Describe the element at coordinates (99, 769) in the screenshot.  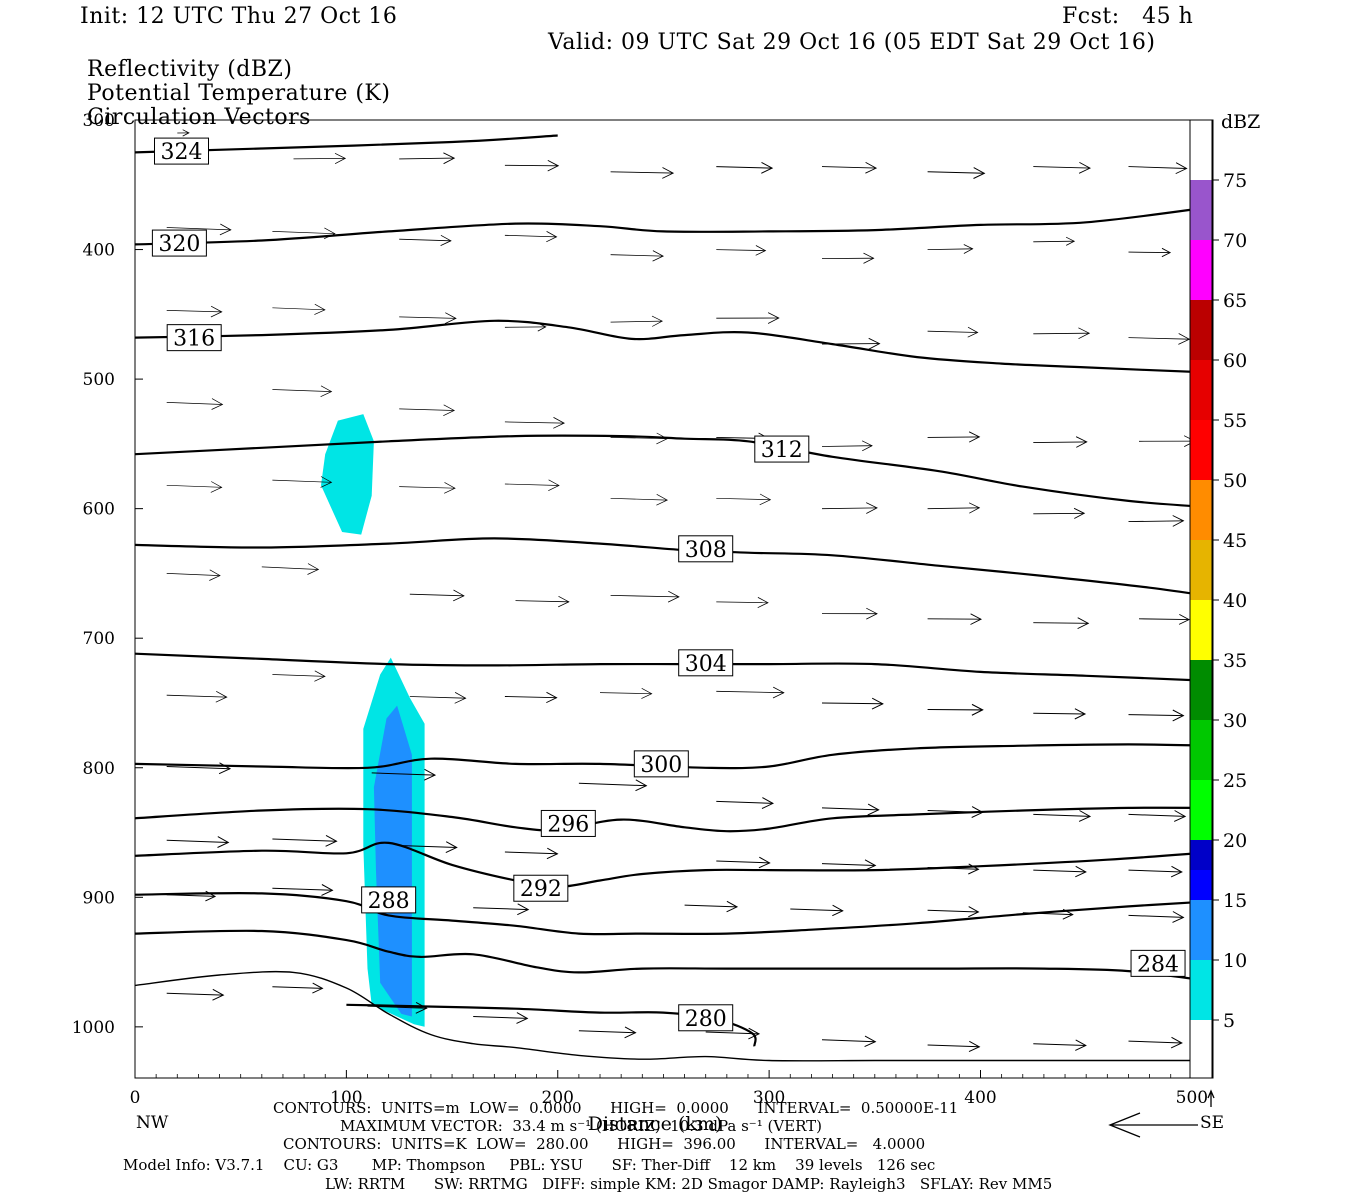
I see `y-tick-label: 800` at that location.